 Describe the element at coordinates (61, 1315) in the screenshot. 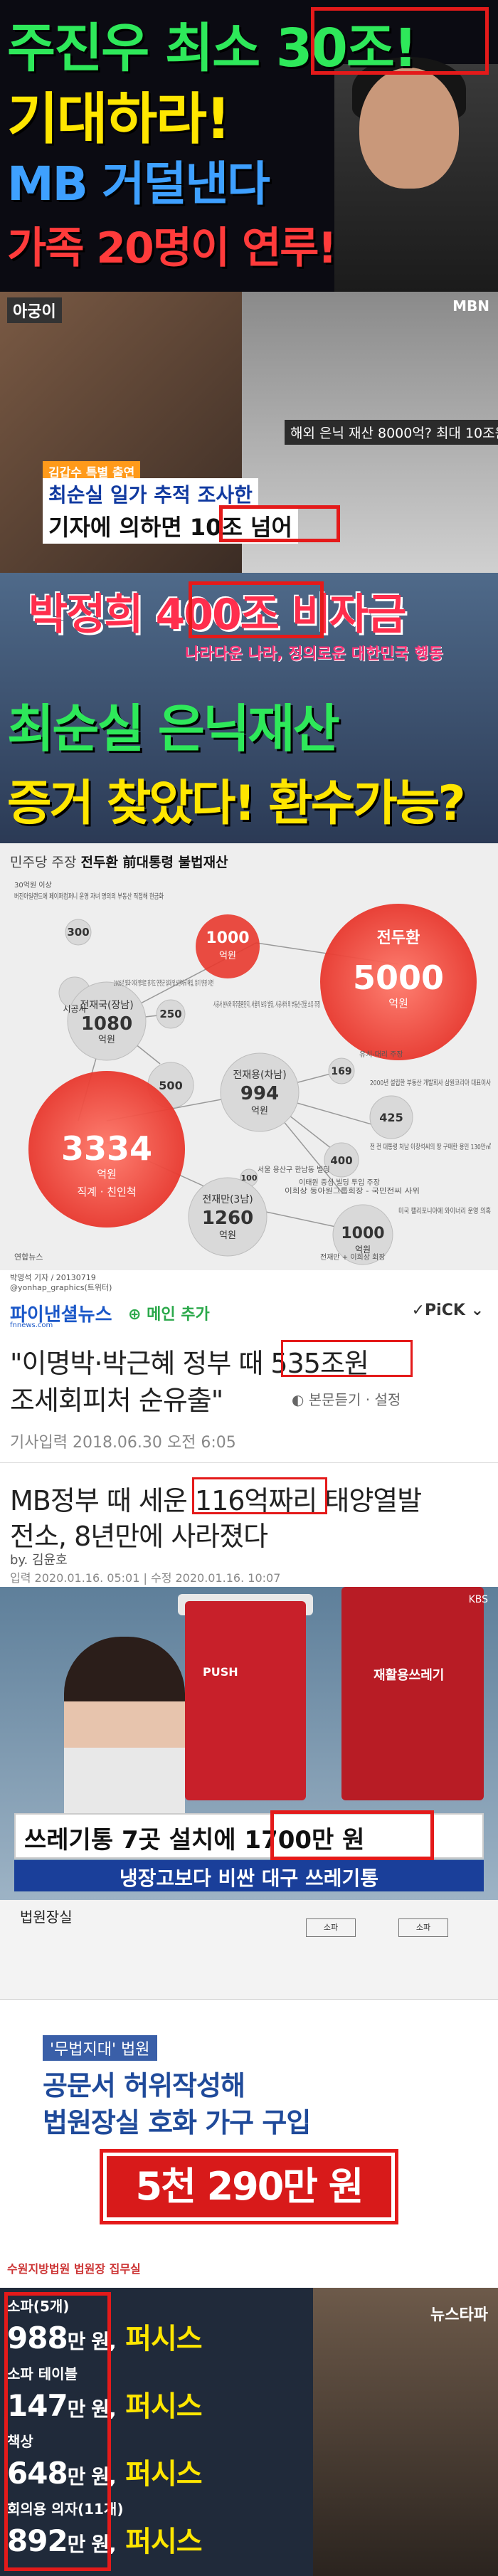

I see `news-brand: 파이낸셜뉴스` at that location.